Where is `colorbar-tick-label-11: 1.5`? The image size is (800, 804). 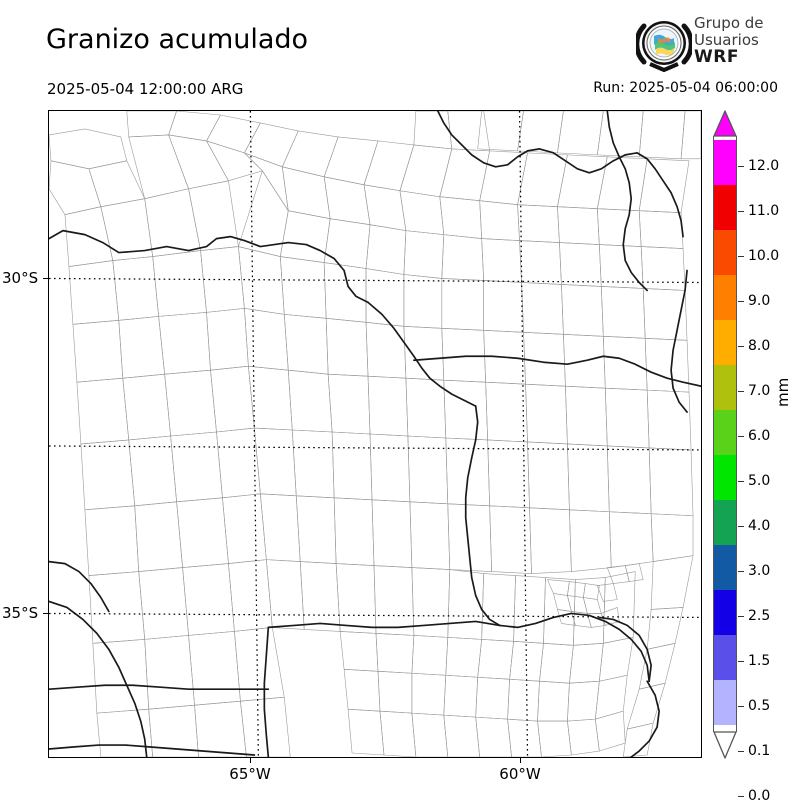
colorbar-tick-label-11: 1.5 is located at coordinates (759, 661).